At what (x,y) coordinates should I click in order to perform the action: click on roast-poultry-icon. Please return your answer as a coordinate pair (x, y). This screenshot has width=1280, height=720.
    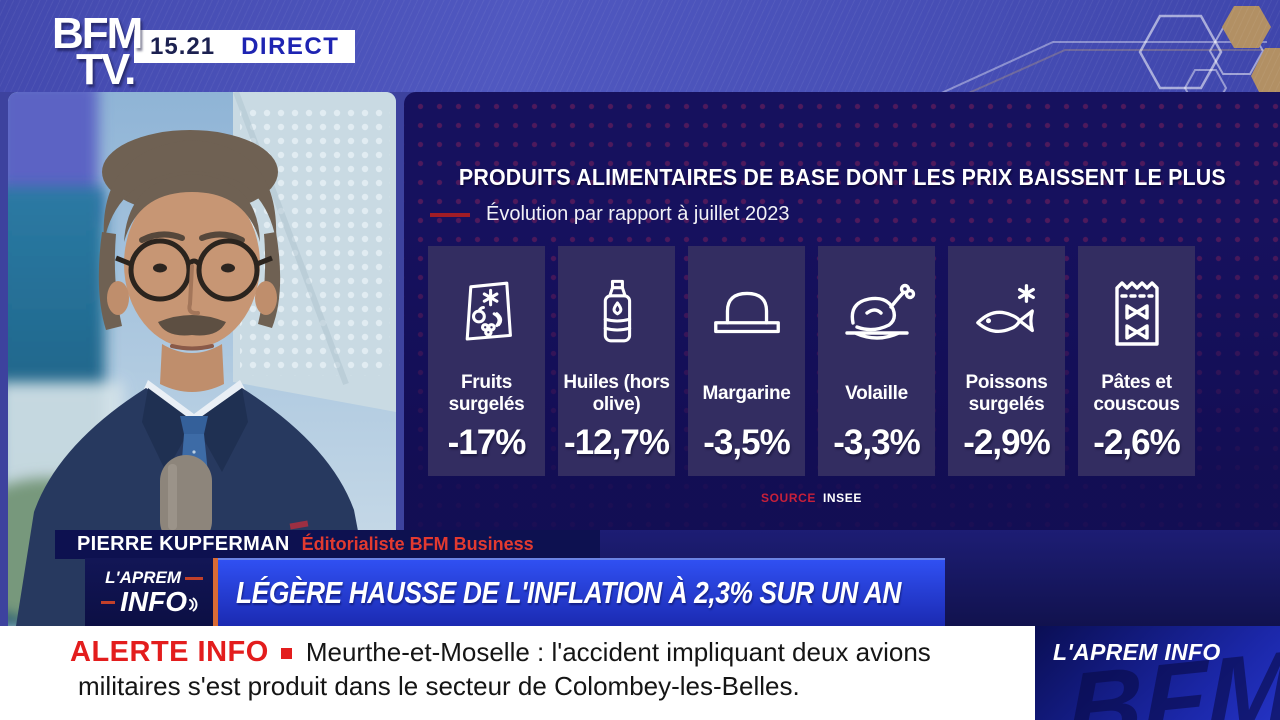
    Looking at the image, I should click on (877, 312).